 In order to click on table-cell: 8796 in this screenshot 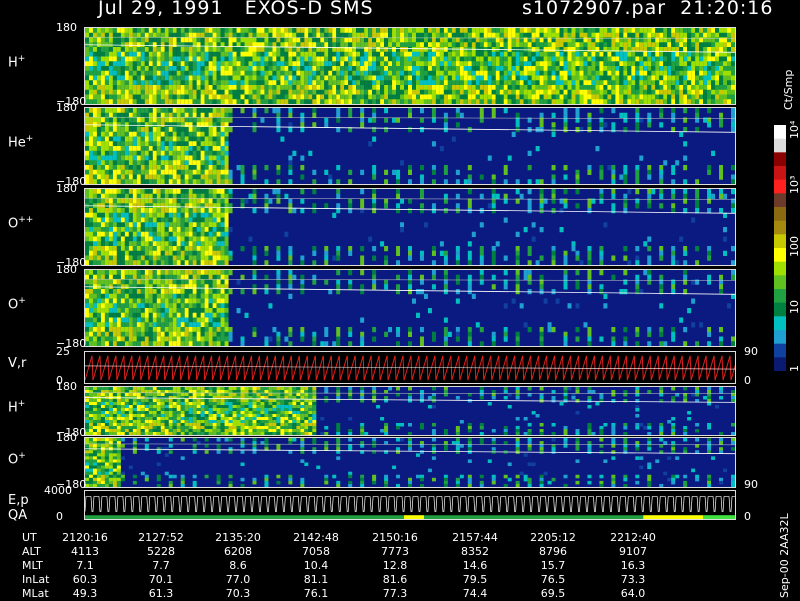, I will do `click(553, 551)`.